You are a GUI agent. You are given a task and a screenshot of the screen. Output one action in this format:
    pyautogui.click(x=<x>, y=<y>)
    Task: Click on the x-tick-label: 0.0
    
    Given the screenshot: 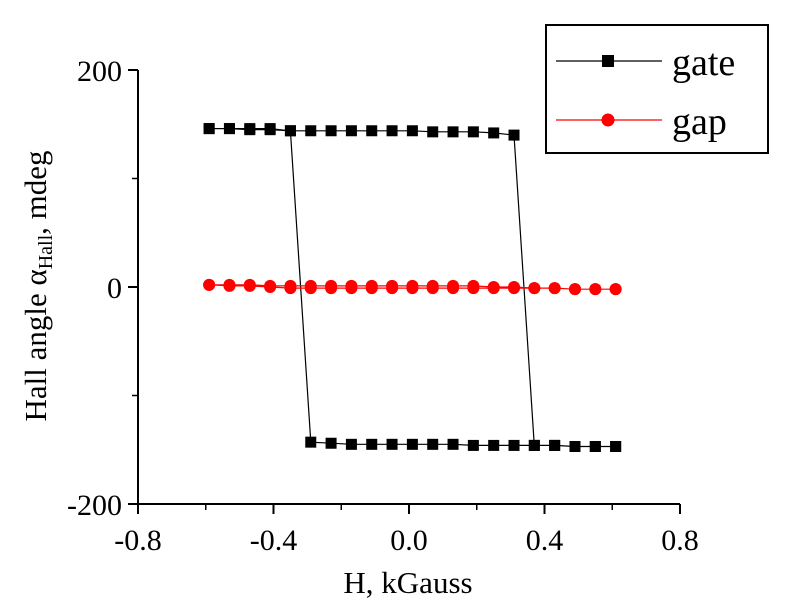 What is the action you would take?
    pyautogui.click(x=409, y=540)
    